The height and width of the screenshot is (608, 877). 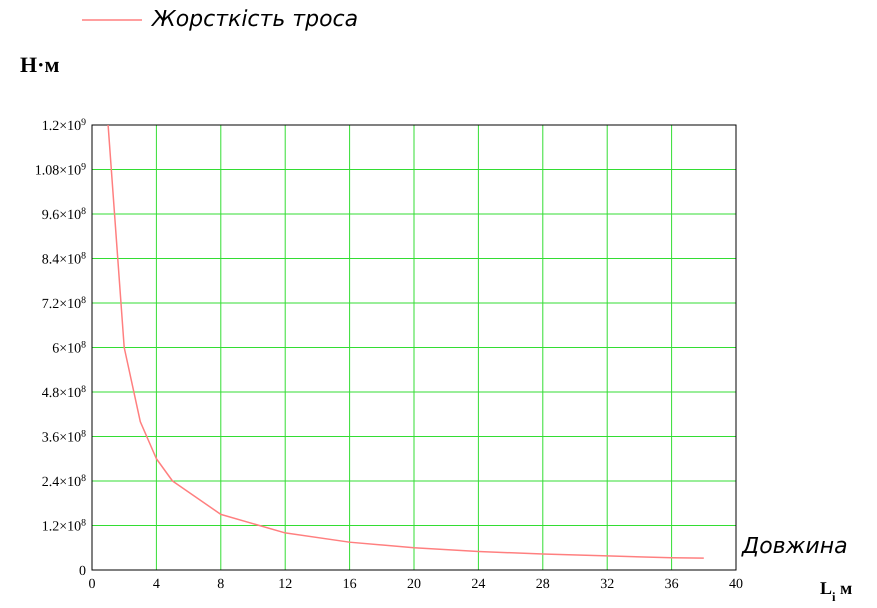 What do you see at coordinates (414, 584) in the screenshot?
I see `x-tick-label: 20` at bounding box center [414, 584].